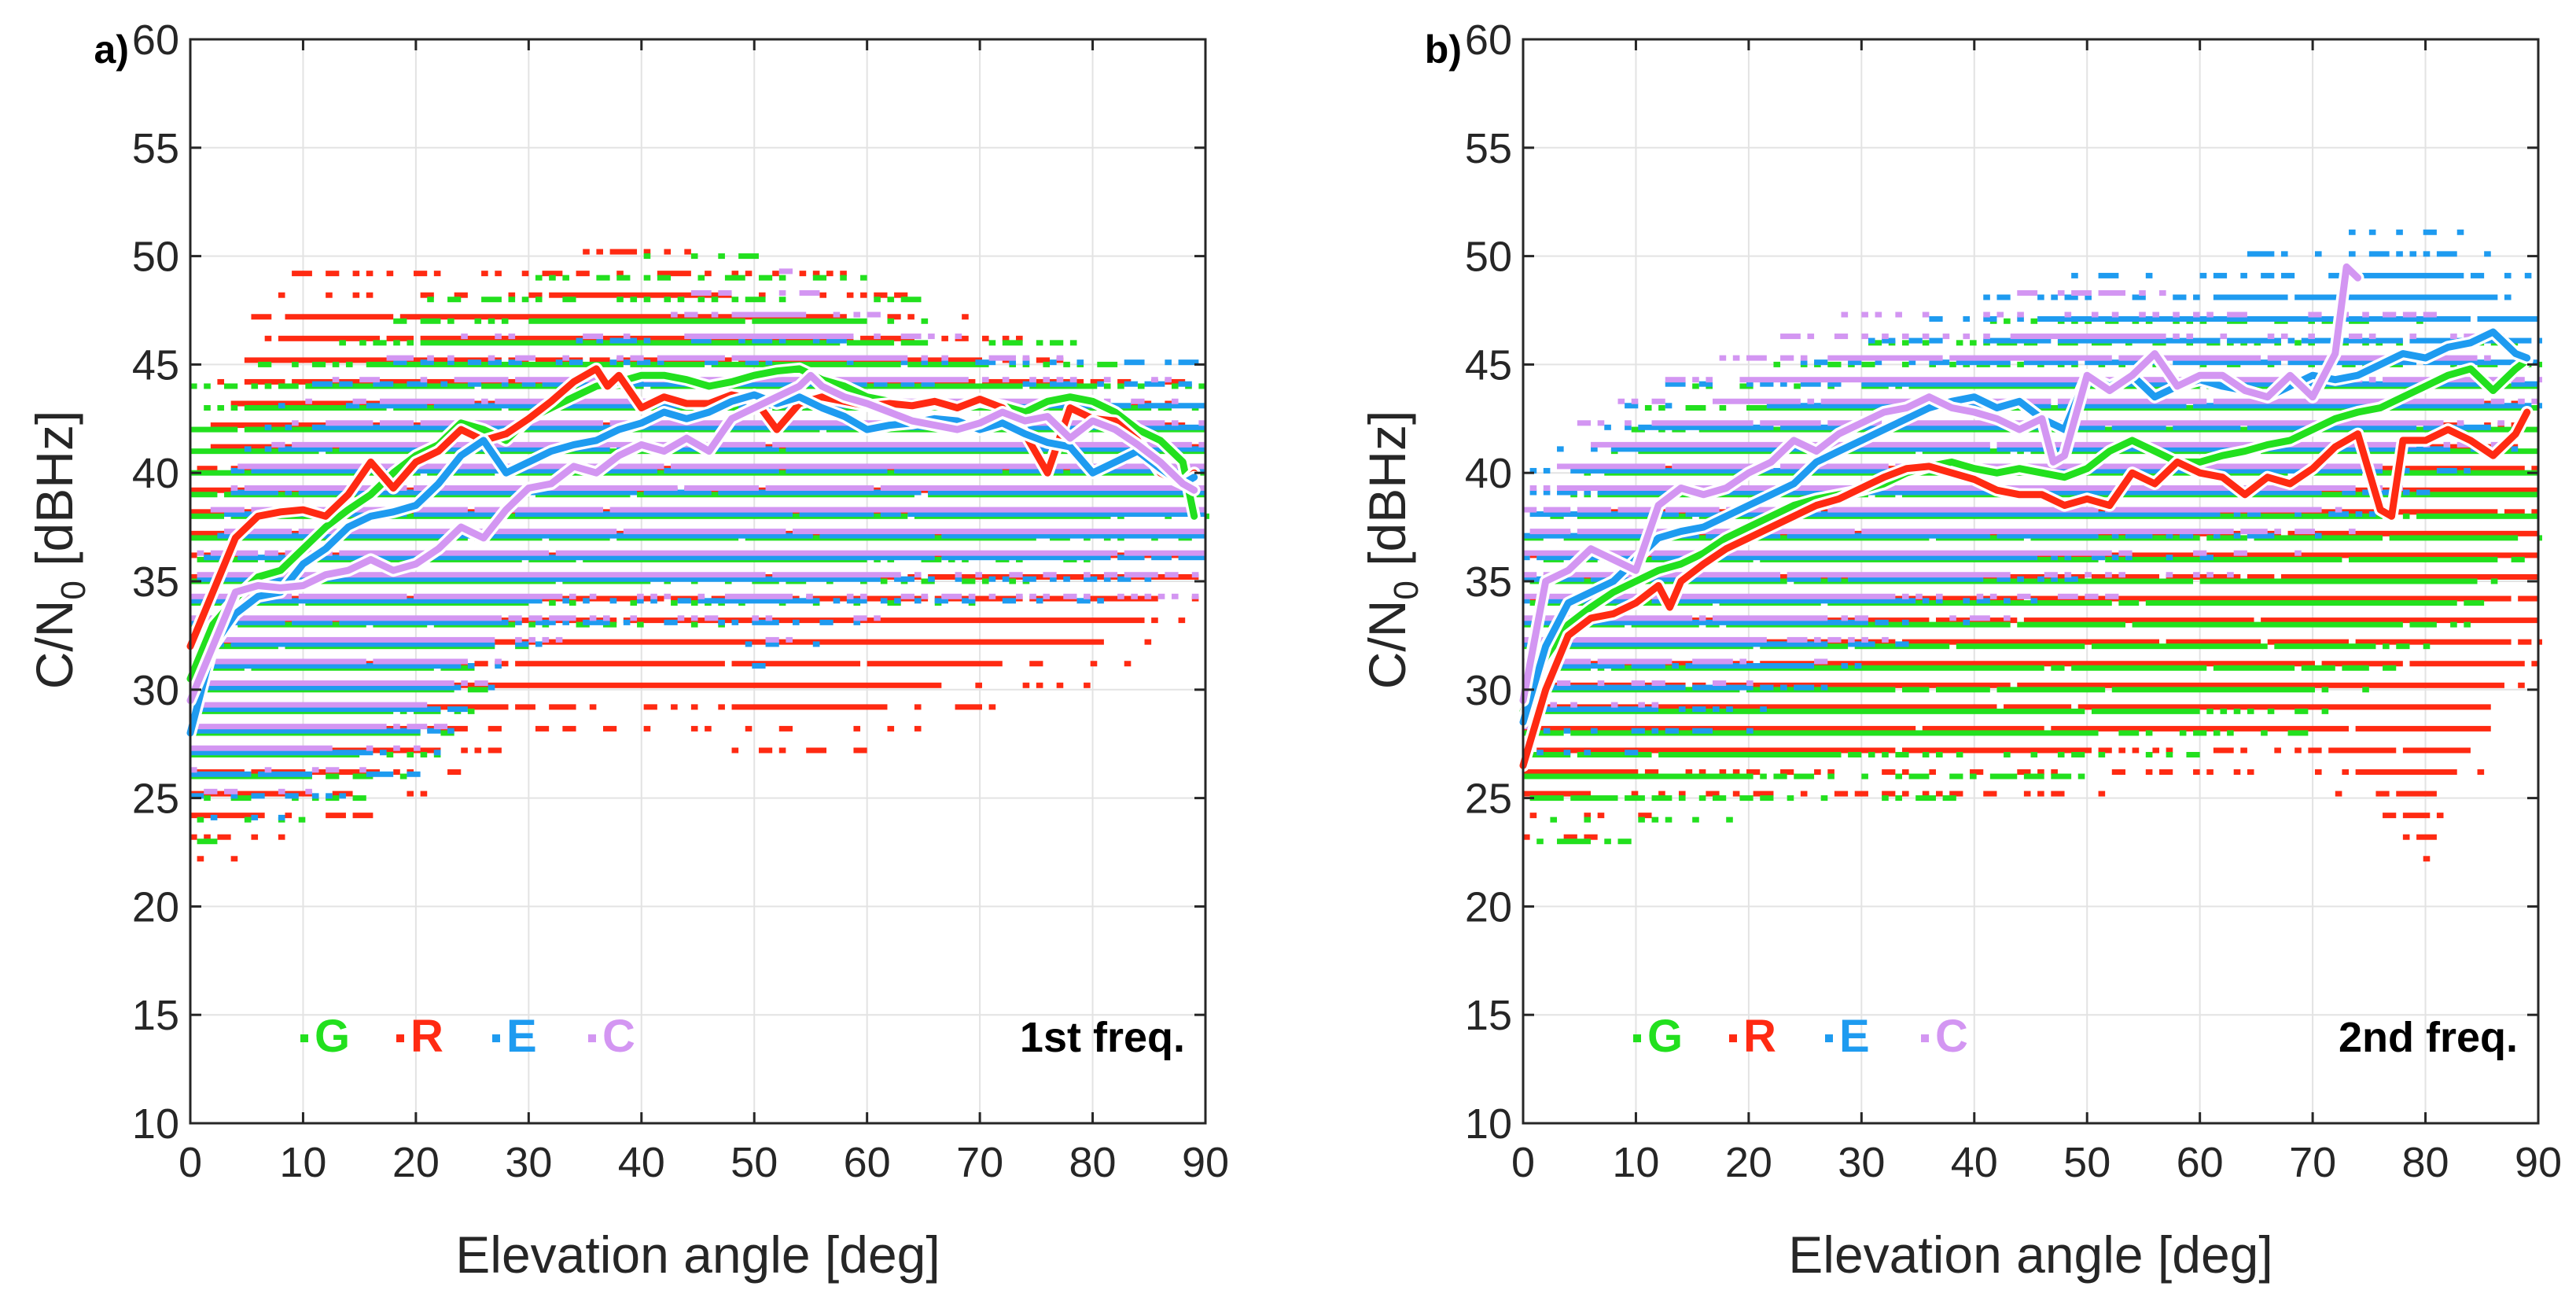  Describe the element at coordinates (1635, 1162) in the screenshot. I see `x-tick-label: 10` at that location.